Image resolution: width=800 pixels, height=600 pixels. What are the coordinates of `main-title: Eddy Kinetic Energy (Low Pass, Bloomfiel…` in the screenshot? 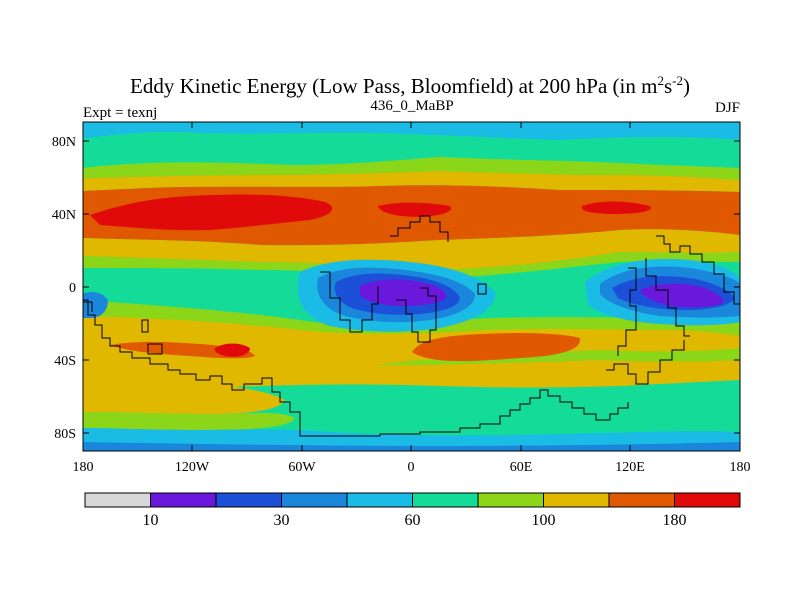 It's located at (410, 85).